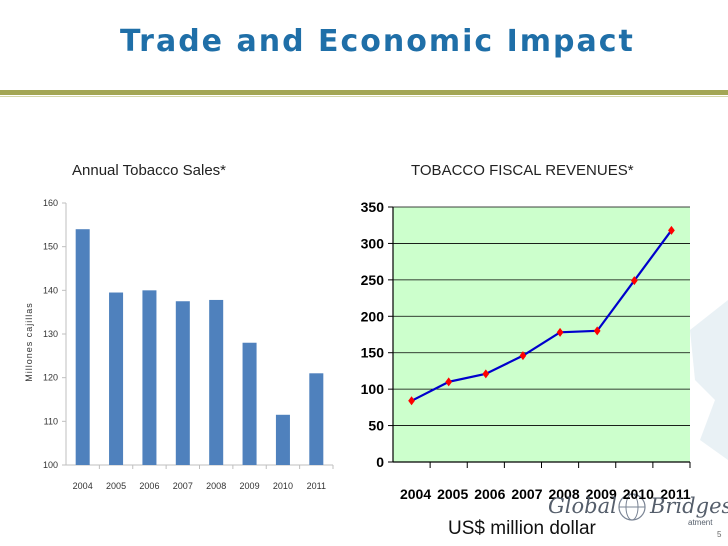 The width and height of the screenshot is (728, 546). I want to click on line-x-tick-label: 2010, so click(638, 494).